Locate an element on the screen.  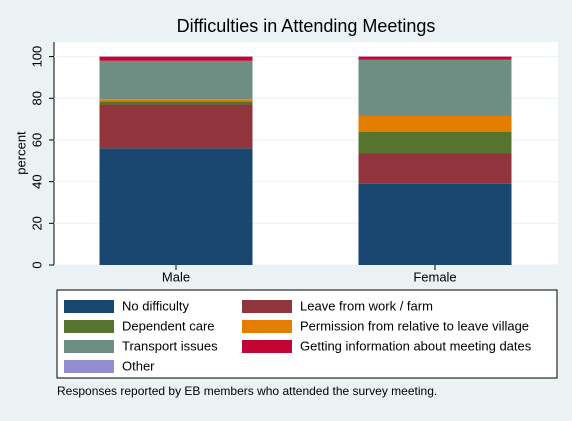
y-tick-label: 60 is located at coordinates (36, 140).